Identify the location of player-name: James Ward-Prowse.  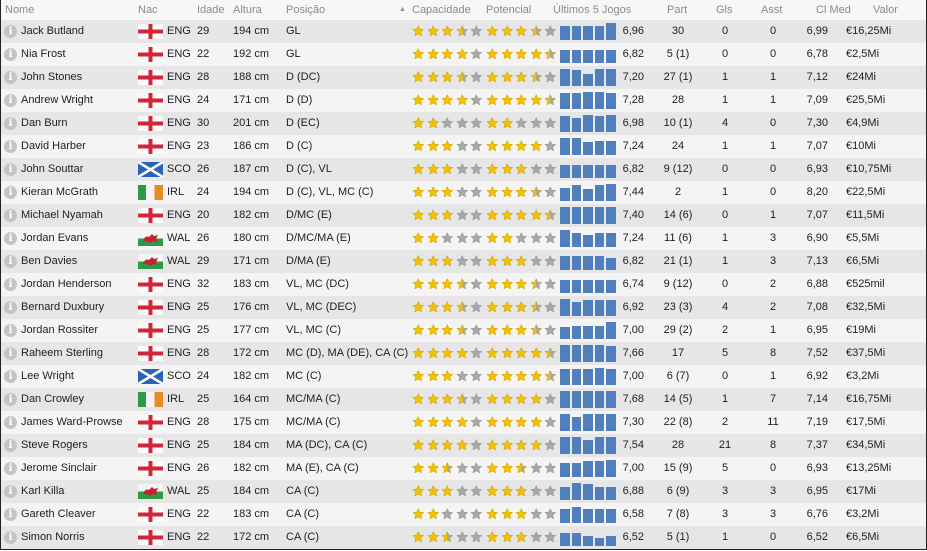
(72, 422).